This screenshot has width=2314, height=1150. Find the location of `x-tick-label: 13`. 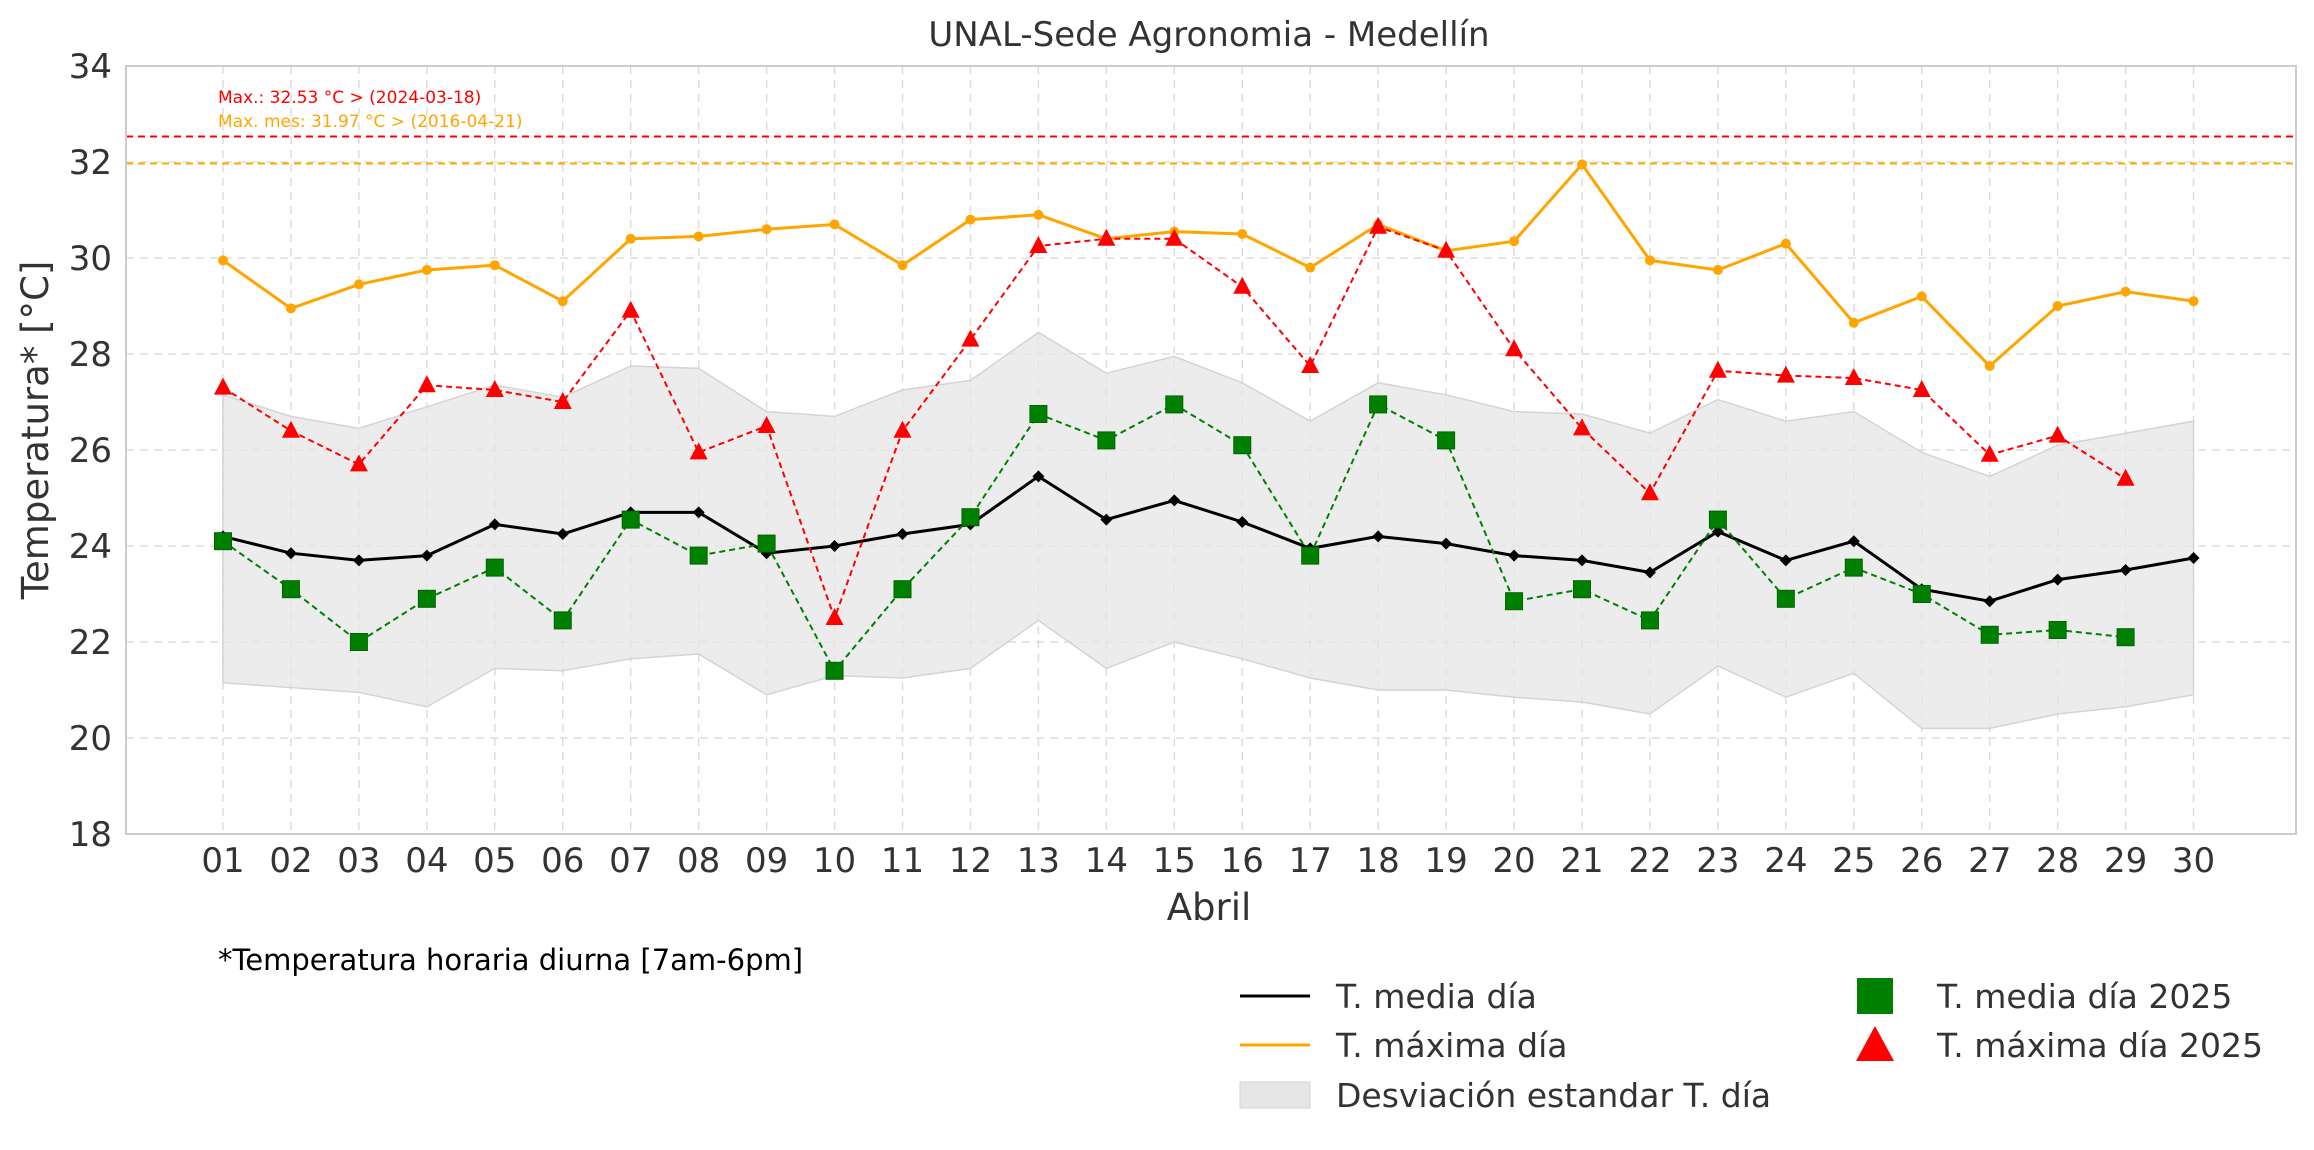

x-tick-label: 13 is located at coordinates (1038, 861).